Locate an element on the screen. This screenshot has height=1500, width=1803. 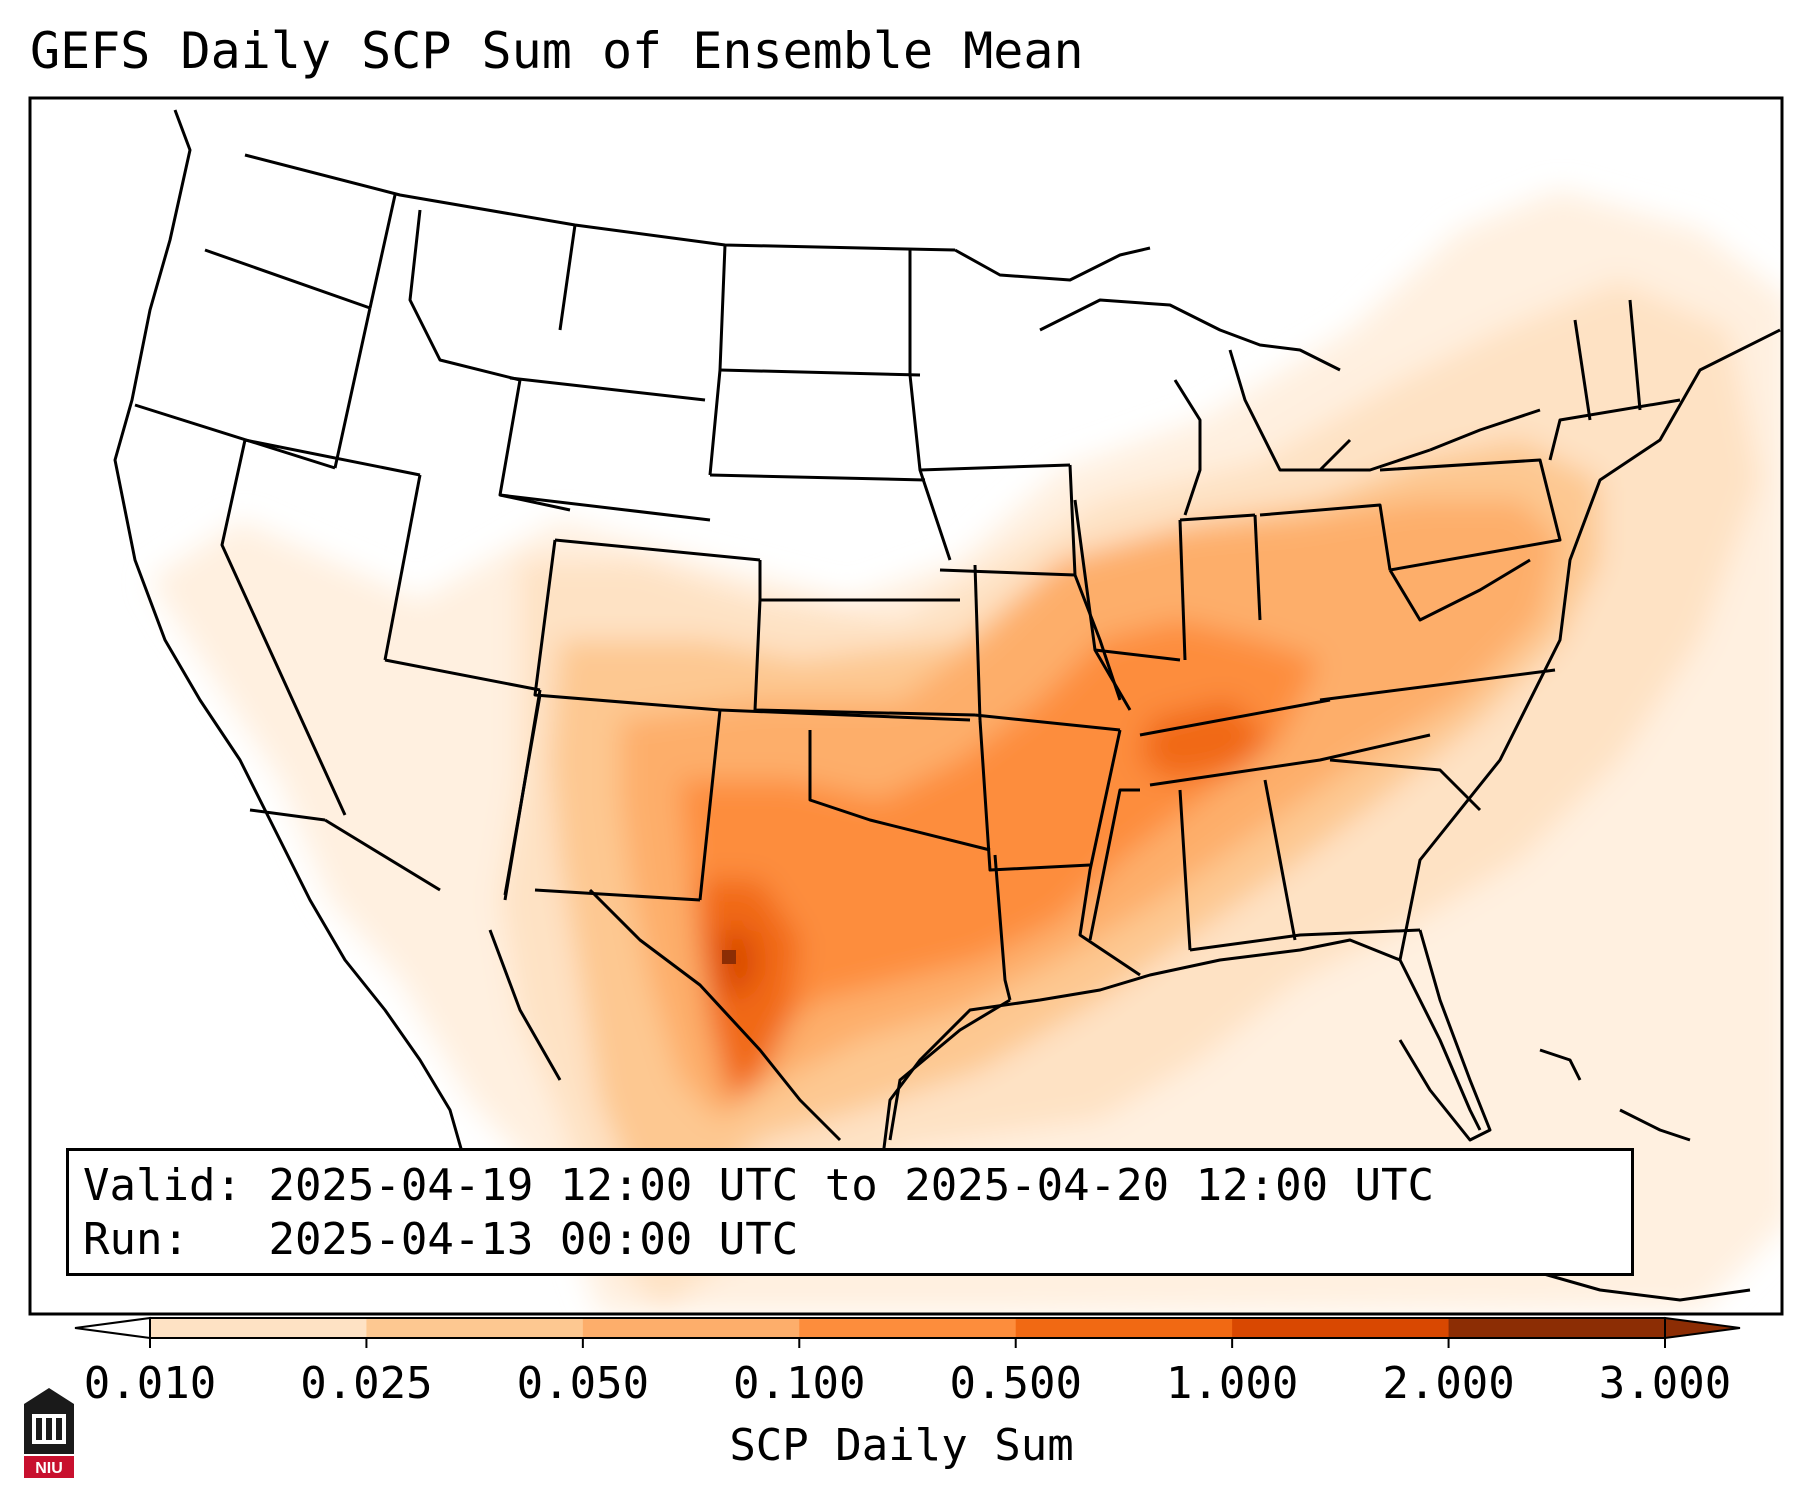
valid-label: Valid: is located at coordinates (162, 1185).